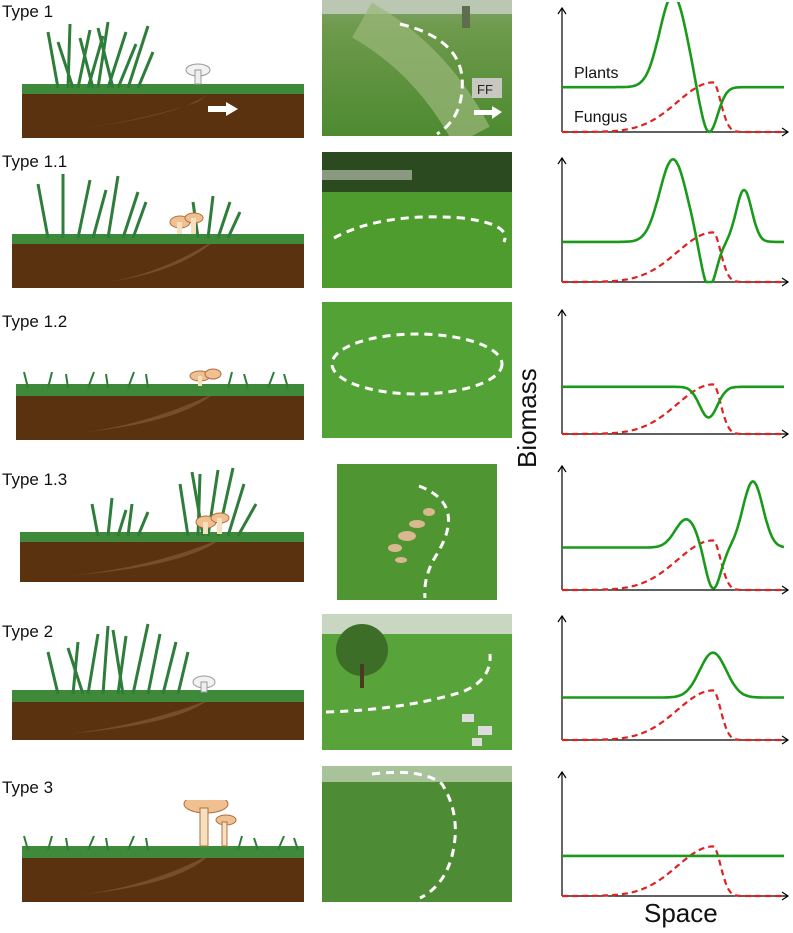 The height and width of the screenshot is (933, 793). Describe the element at coordinates (527, 418) in the screenshot. I see `y-axis-label: Biomass` at that location.